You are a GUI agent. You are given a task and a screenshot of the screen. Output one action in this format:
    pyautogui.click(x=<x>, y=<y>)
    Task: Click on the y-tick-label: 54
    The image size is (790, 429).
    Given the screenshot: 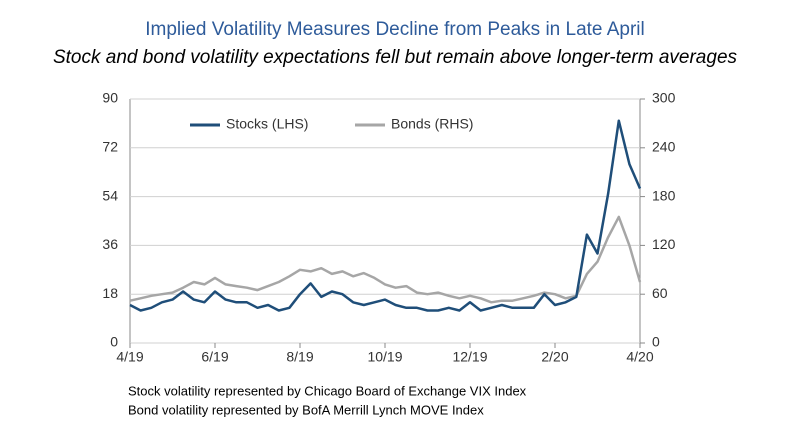 What is the action you would take?
    pyautogui.click(x=110, y=195)
    